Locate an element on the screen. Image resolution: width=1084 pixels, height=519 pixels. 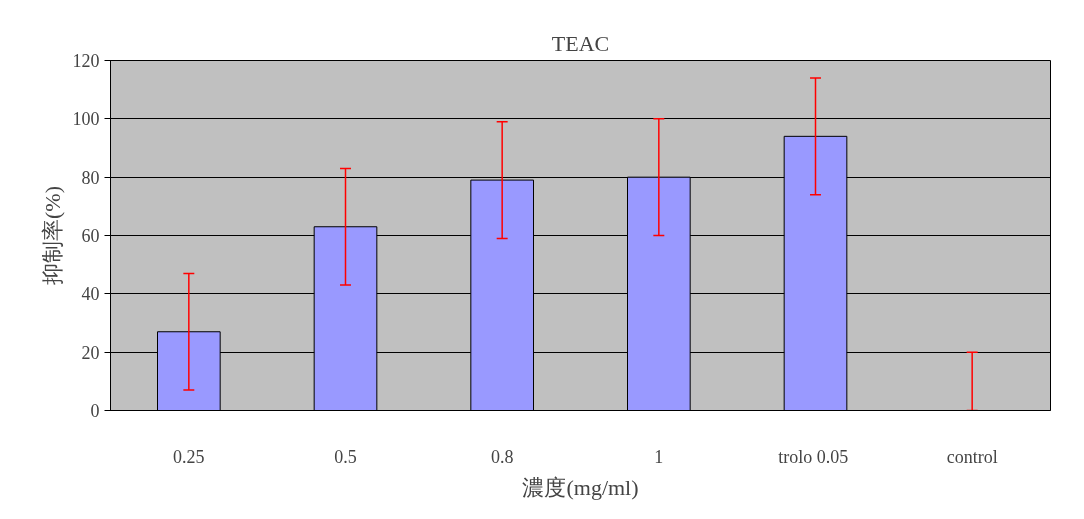
y-tick-label: 100 is located at coordinates (86, 119).